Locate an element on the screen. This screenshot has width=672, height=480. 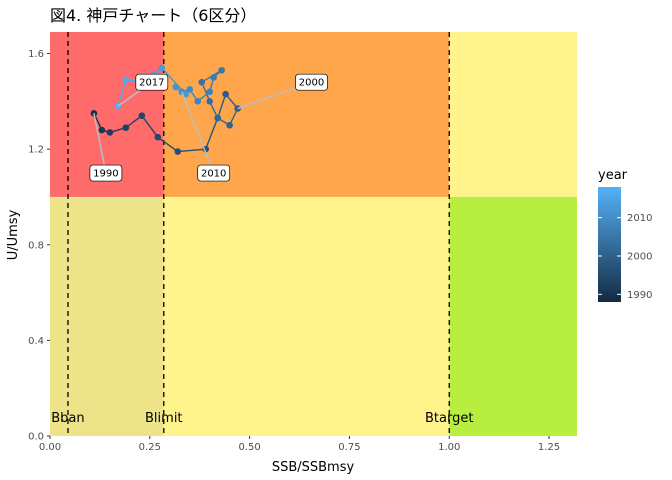
chart-title: 図4. 神戸チャート（6区分） is located at coordinates (153, 15).